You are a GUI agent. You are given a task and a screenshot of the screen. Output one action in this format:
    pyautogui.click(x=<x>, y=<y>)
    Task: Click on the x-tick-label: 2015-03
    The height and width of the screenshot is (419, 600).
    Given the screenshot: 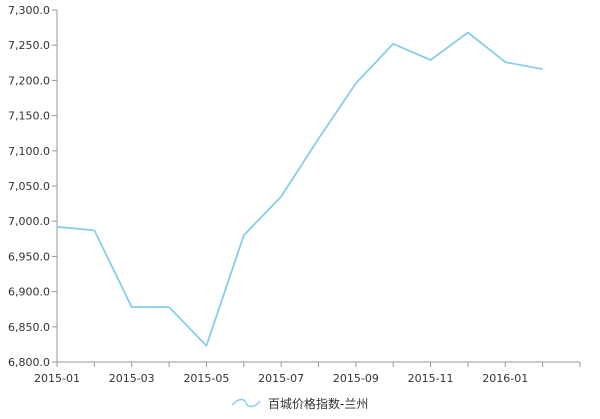 What is the action you would take?
    pyautogui.click(x=132, y=378)
    